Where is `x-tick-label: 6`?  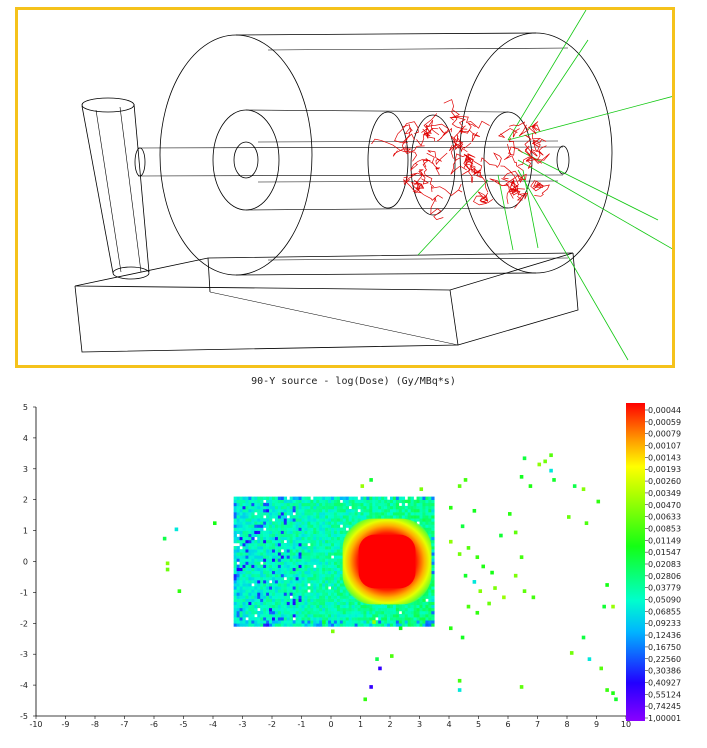
x-tick-label: 6 is located at coordinates (507, 724).